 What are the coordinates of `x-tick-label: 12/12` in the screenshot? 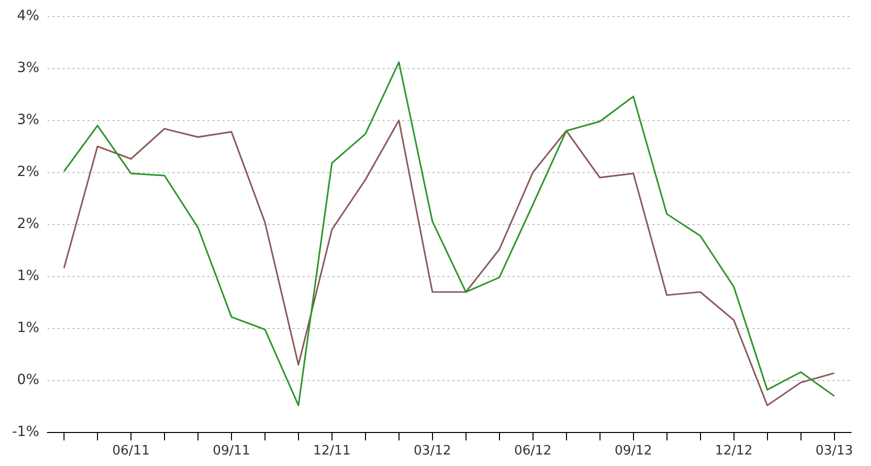 It's located at (734, 451).